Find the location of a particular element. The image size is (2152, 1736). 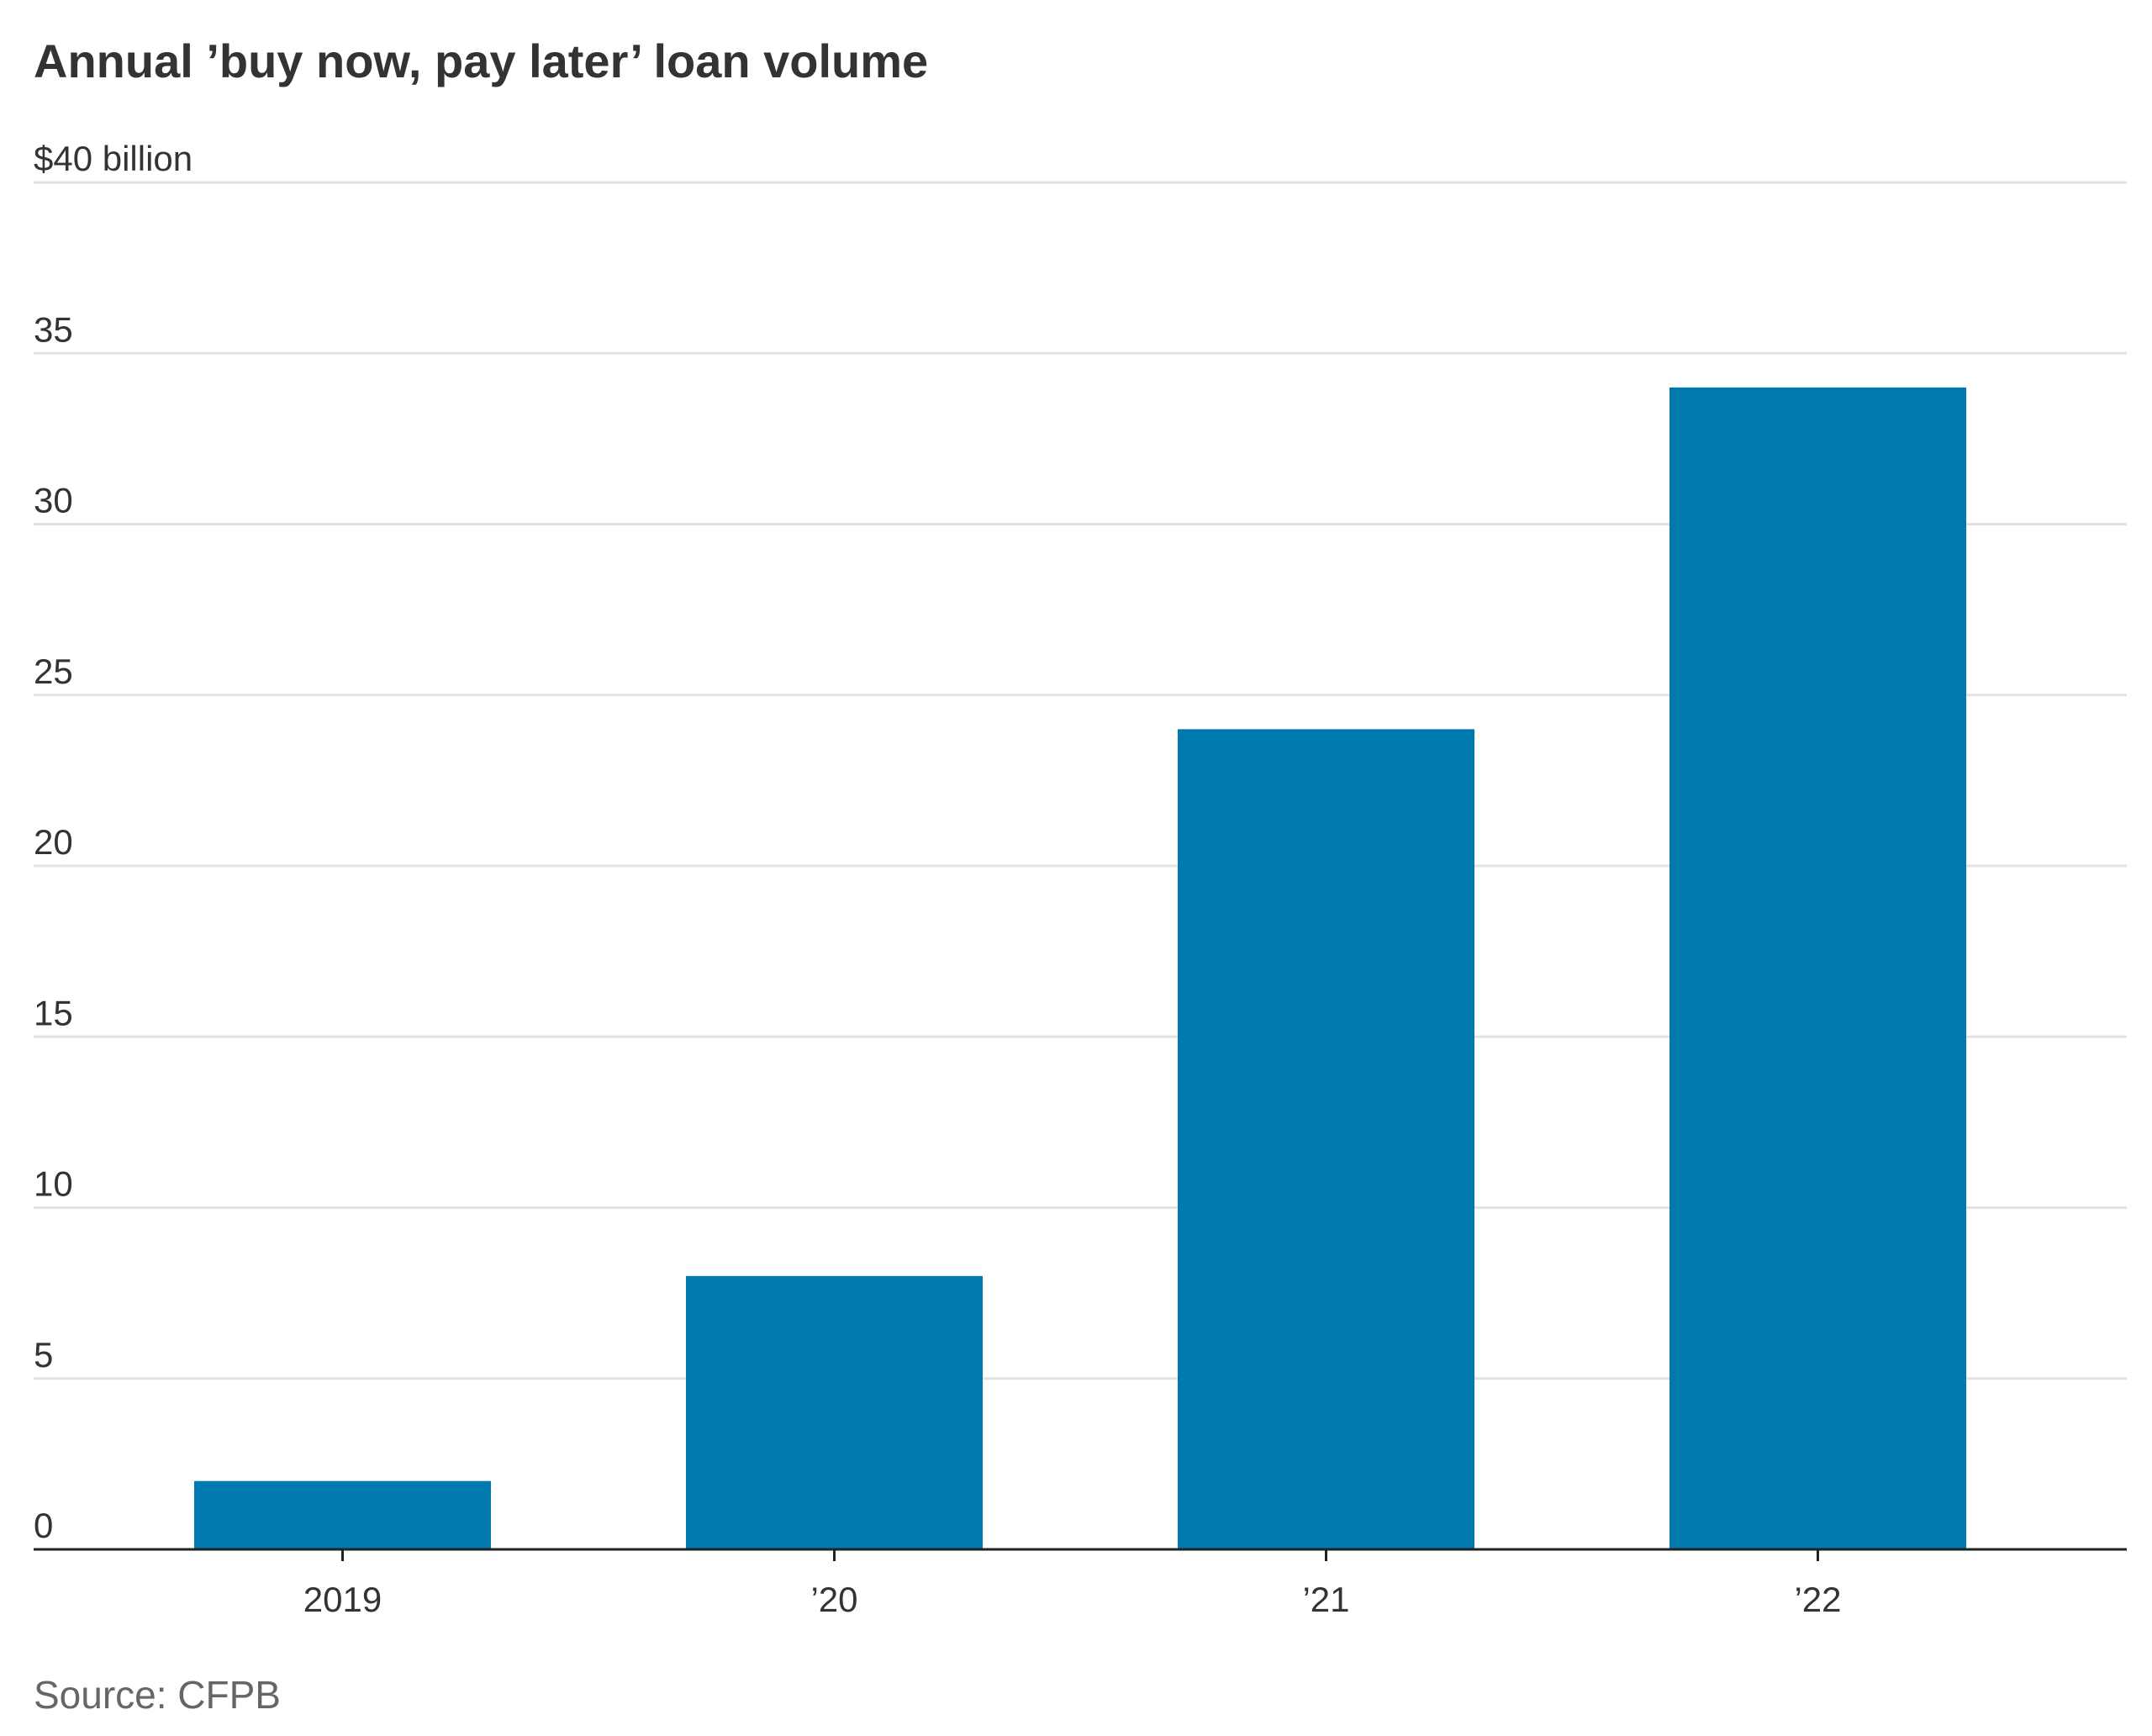

y-tick-label: 35 is located at coordinates (53, 329).